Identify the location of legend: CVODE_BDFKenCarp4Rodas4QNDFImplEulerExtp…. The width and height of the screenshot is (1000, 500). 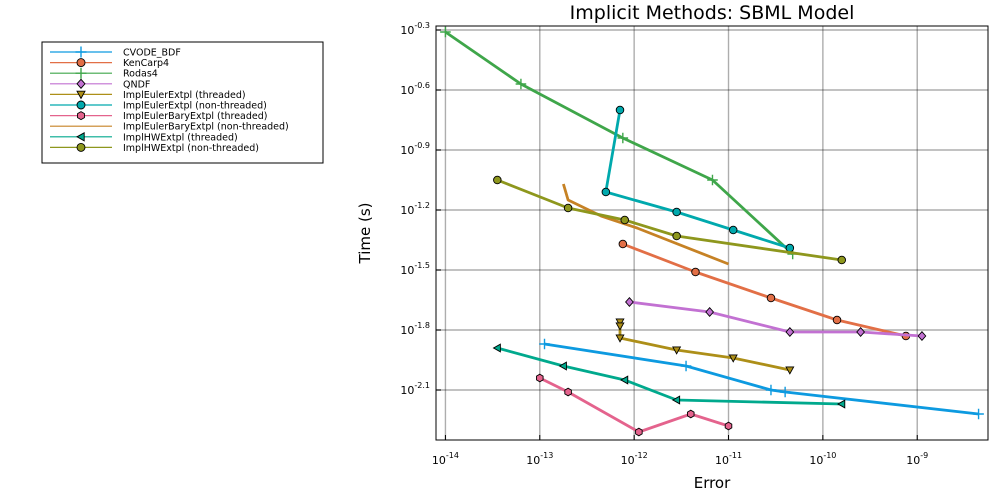
(182, 102).